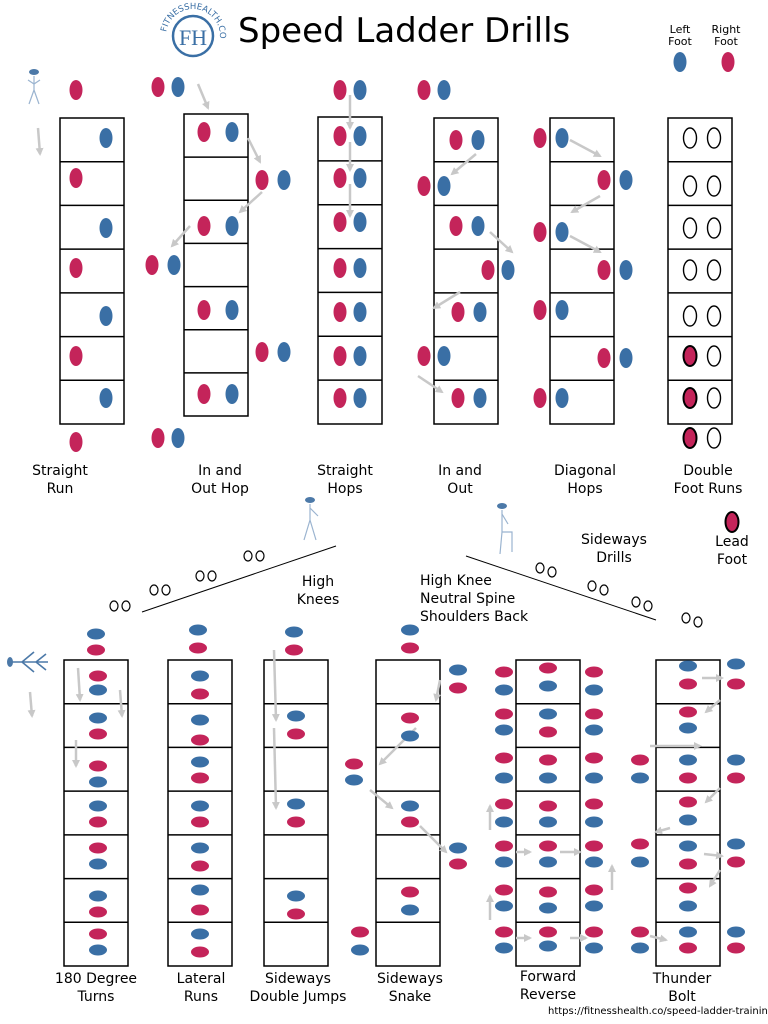 The height and width of the screenshot is (1024, 768). I want to click on caption-180-degree-turns: 180 Degree Turns, so click(96, 988).